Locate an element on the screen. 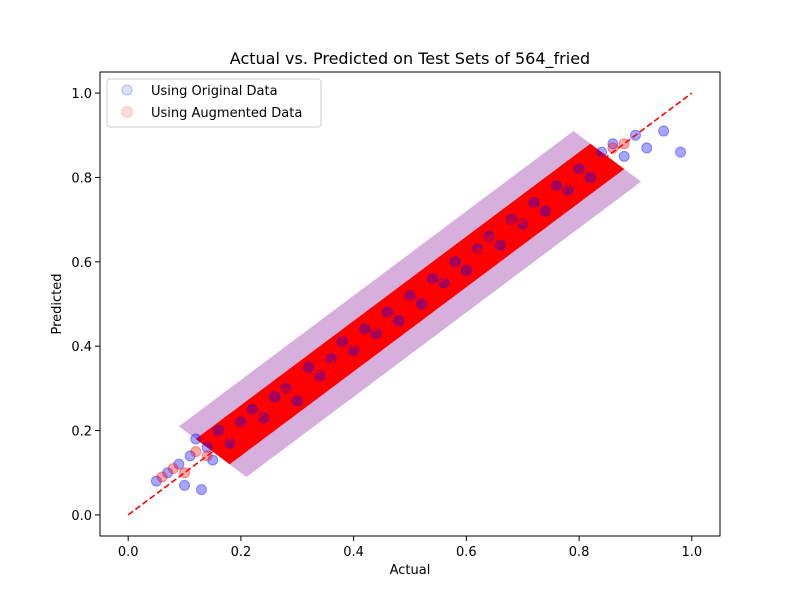 Image resolution: width=800 pixels, height=600 pixels. x-tick-label: 0.4 is located at coordinates (353, 552).